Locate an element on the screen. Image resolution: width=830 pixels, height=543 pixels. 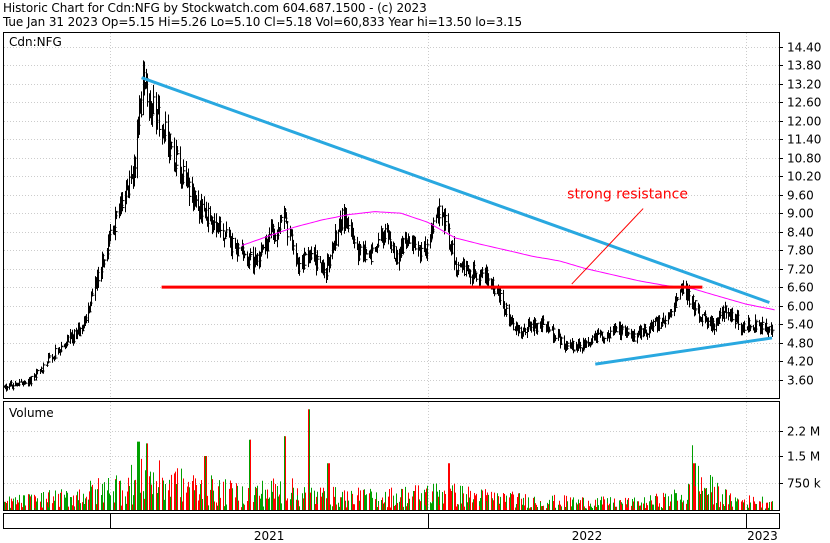
price-tick-label: 13.20 is located at coordinates (804, 85).